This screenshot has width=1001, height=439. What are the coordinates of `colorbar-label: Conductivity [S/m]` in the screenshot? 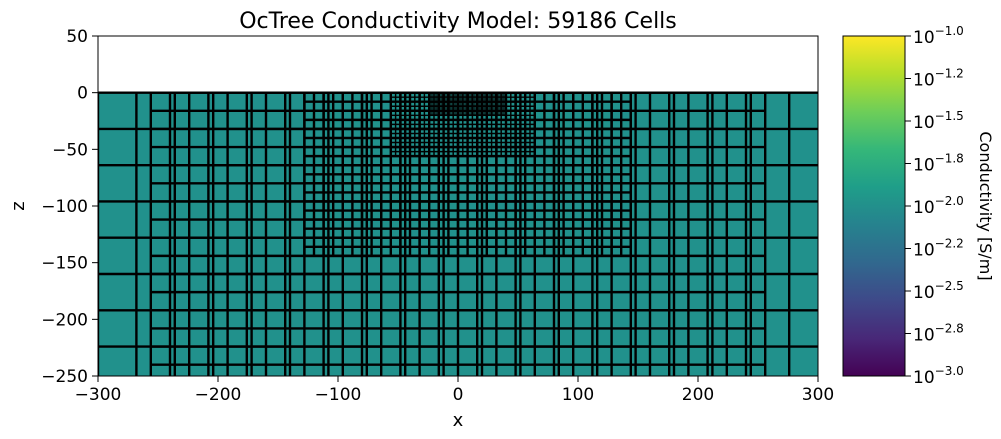 It's located at (985, 205).